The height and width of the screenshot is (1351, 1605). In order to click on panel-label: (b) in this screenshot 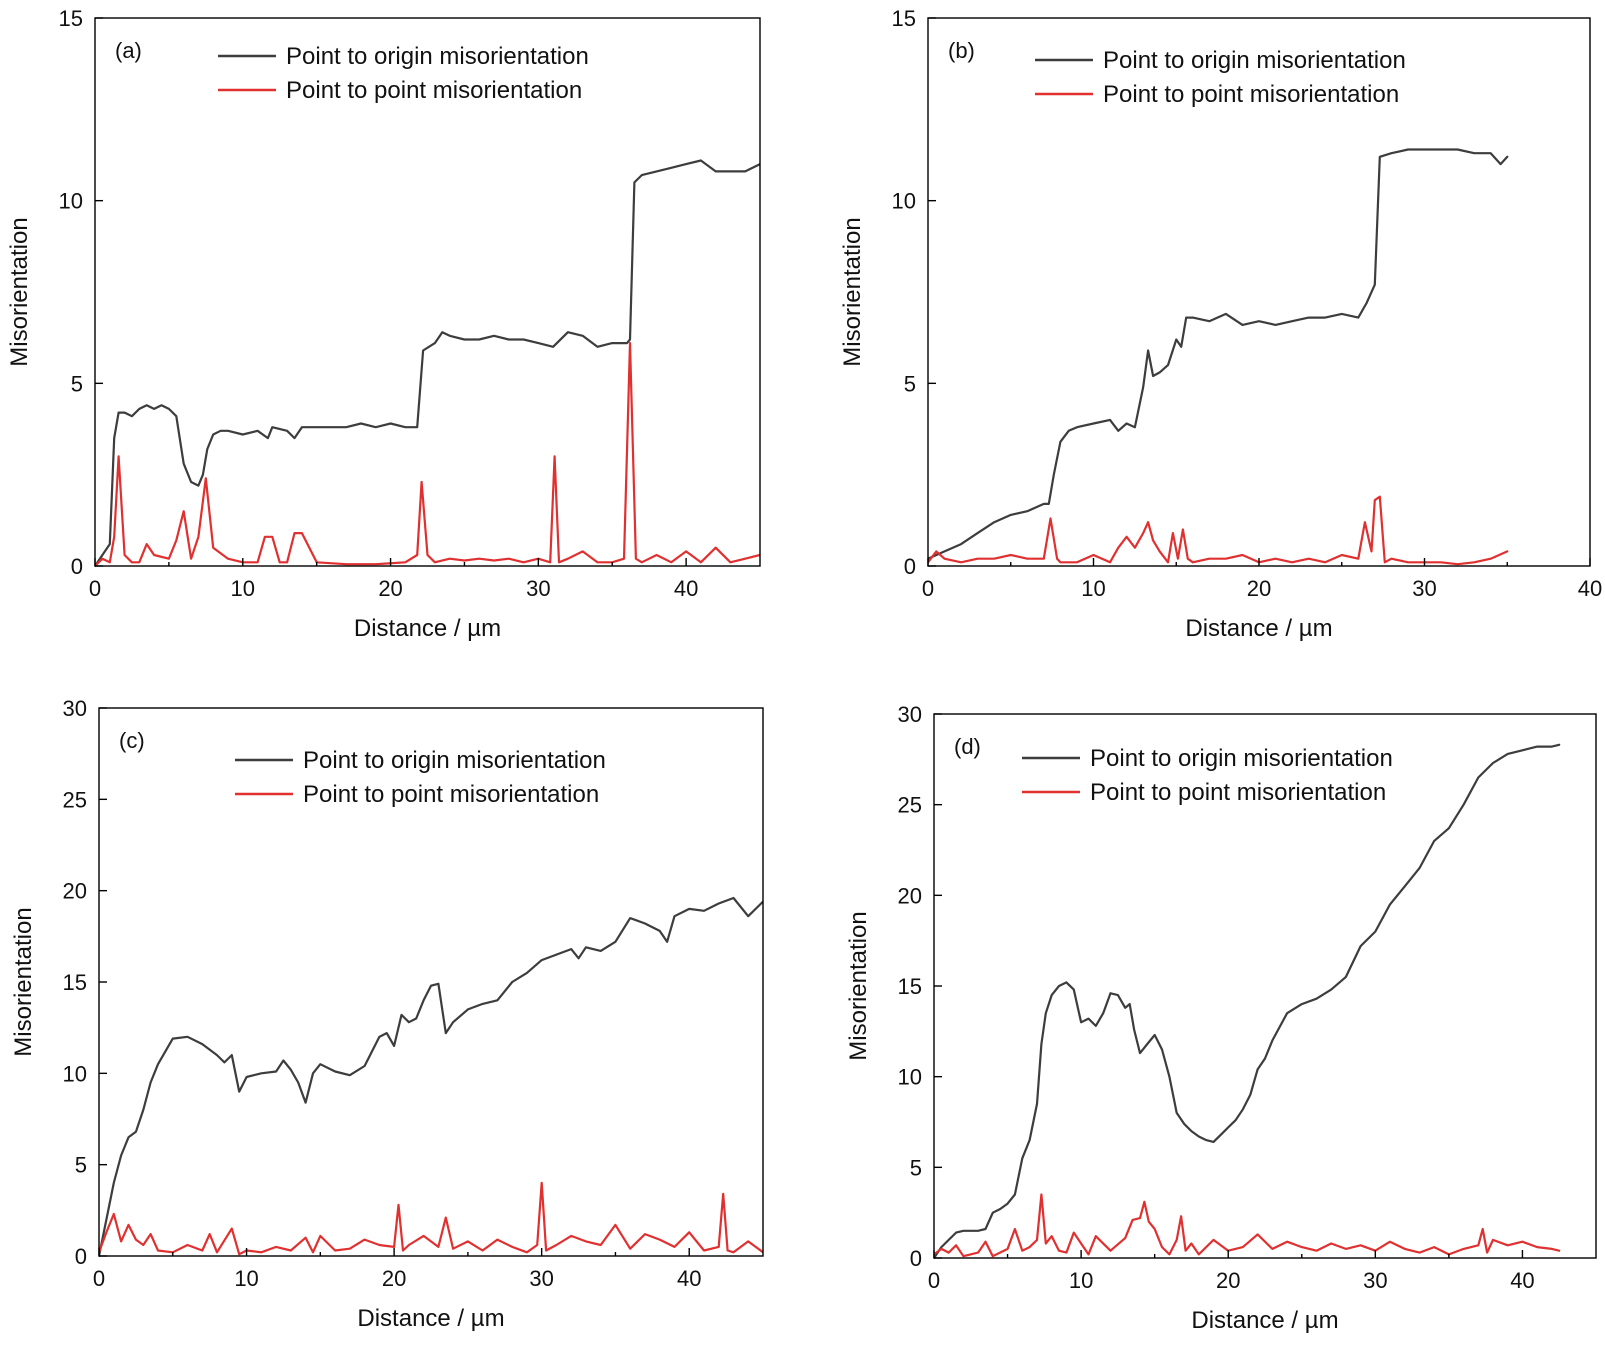, I will do `click(961, 50)`.